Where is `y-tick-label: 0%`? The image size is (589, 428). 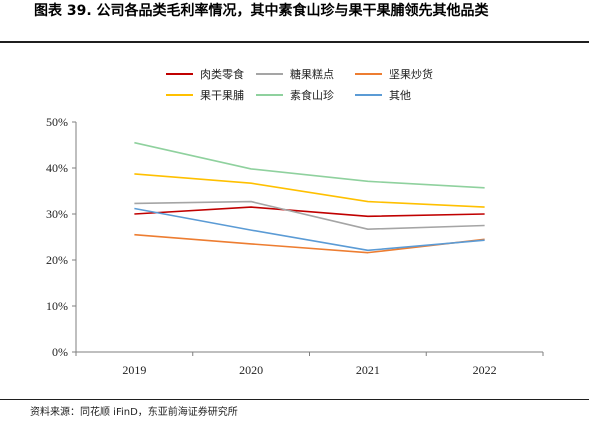
y-tick-label: 0% is located at coordinates (60, 352).